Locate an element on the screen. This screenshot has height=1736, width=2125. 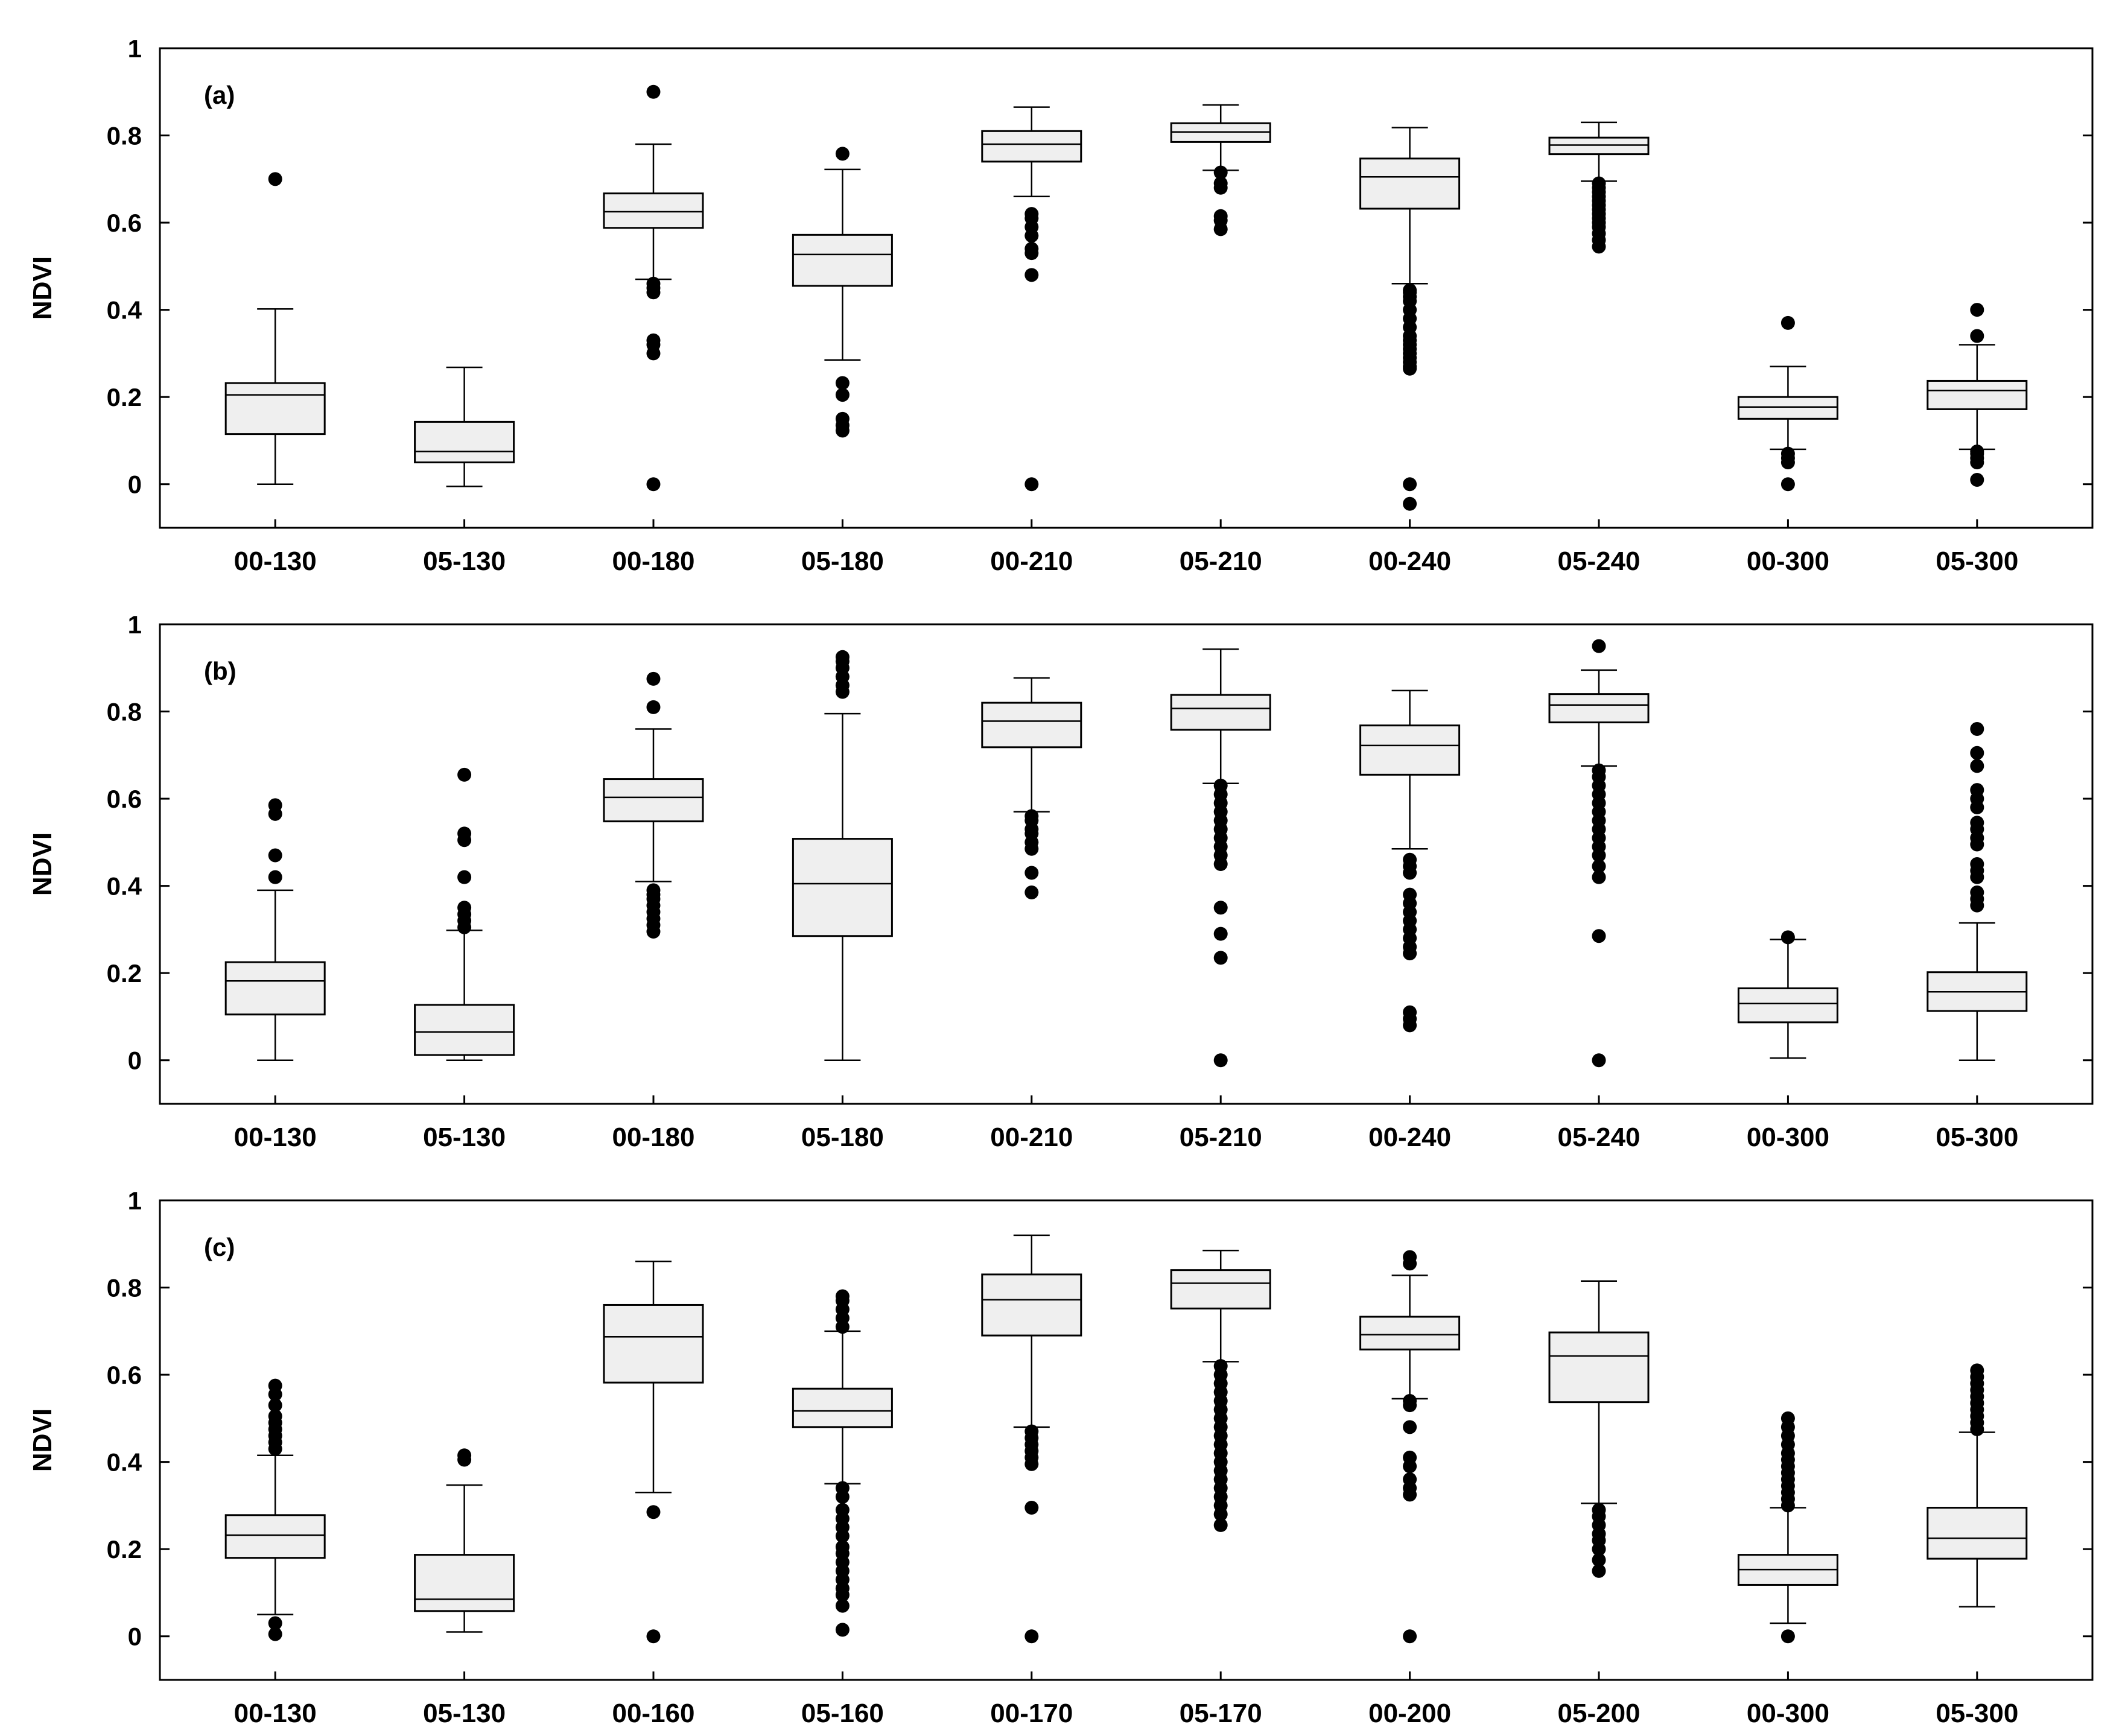
category-label: 00-300 is located at coordinates (1788, 1137).